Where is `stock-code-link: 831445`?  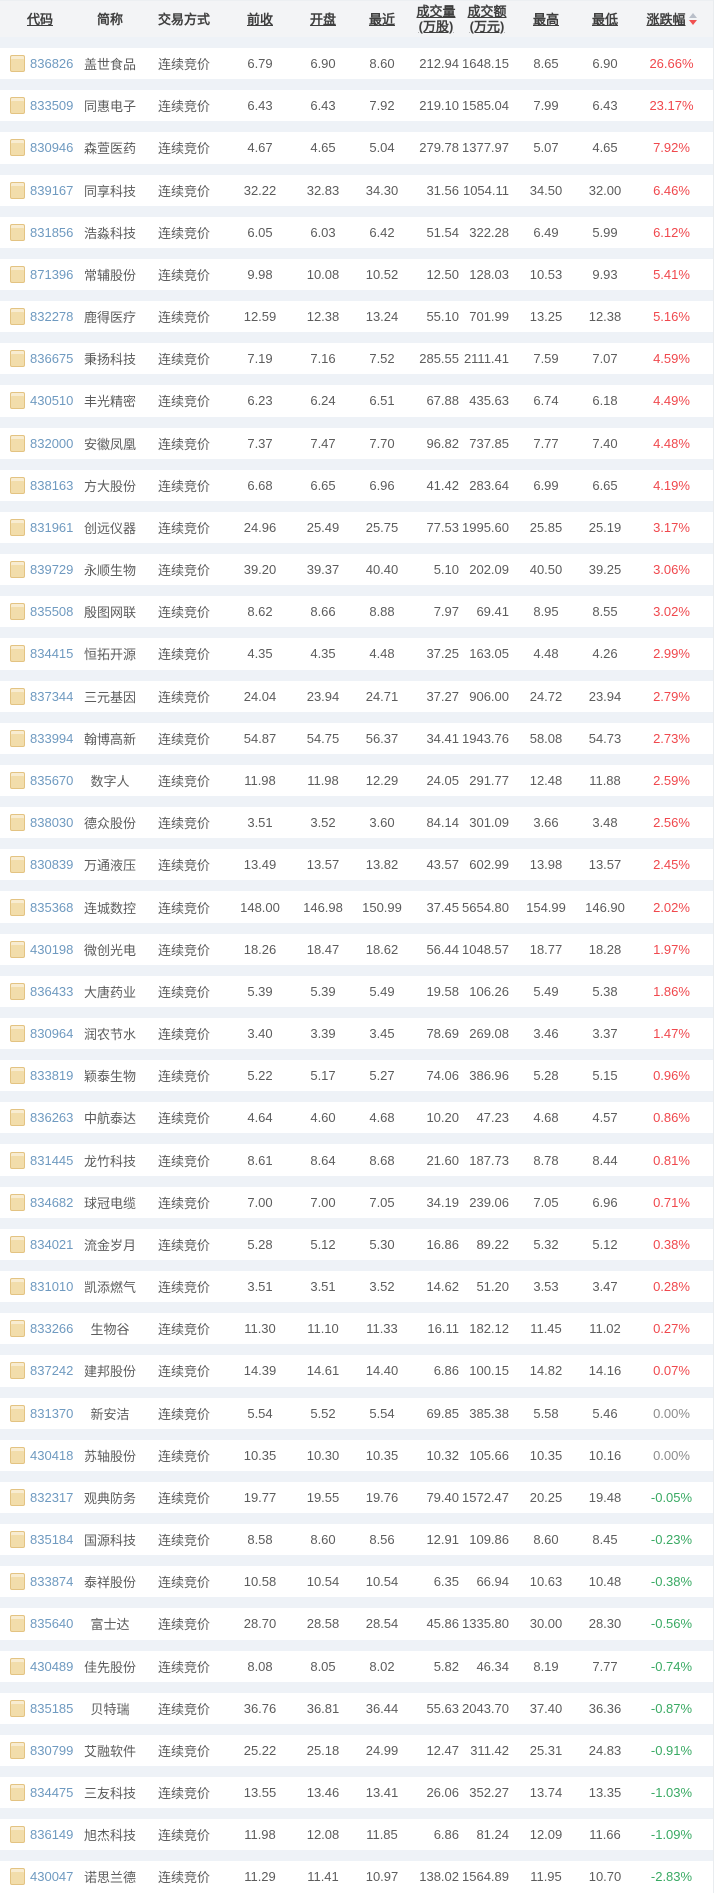
stock-code-link: 831445 is located at coordinates (52, 1160).